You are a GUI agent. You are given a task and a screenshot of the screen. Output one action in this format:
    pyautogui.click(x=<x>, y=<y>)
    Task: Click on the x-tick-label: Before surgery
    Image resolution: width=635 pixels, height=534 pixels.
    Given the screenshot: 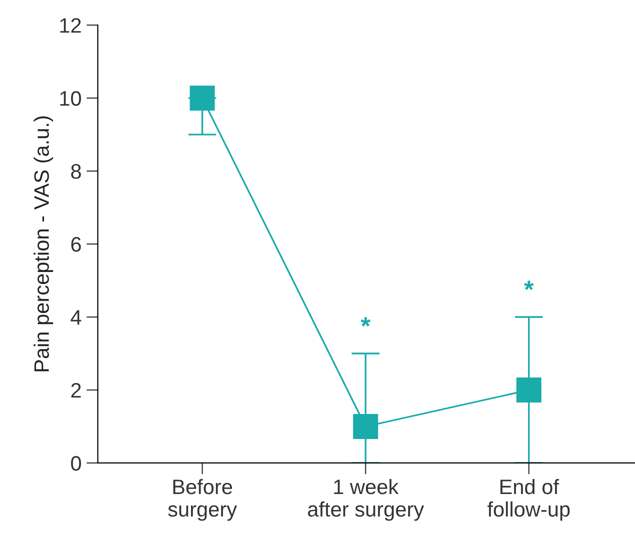 What is the action you would take?
    pyautogui.click(x=202, y=499)
    